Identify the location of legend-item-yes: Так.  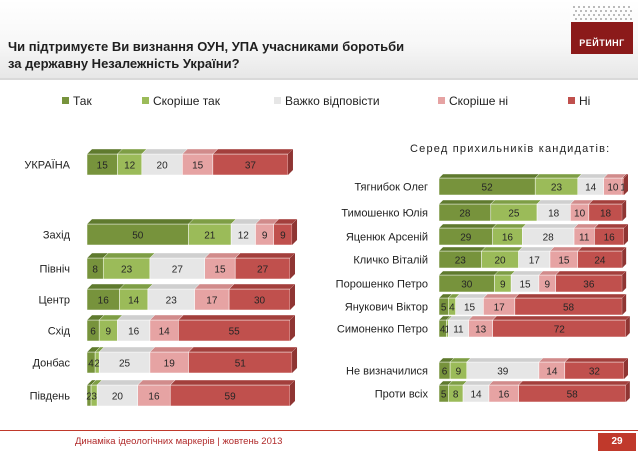
(77, 102).